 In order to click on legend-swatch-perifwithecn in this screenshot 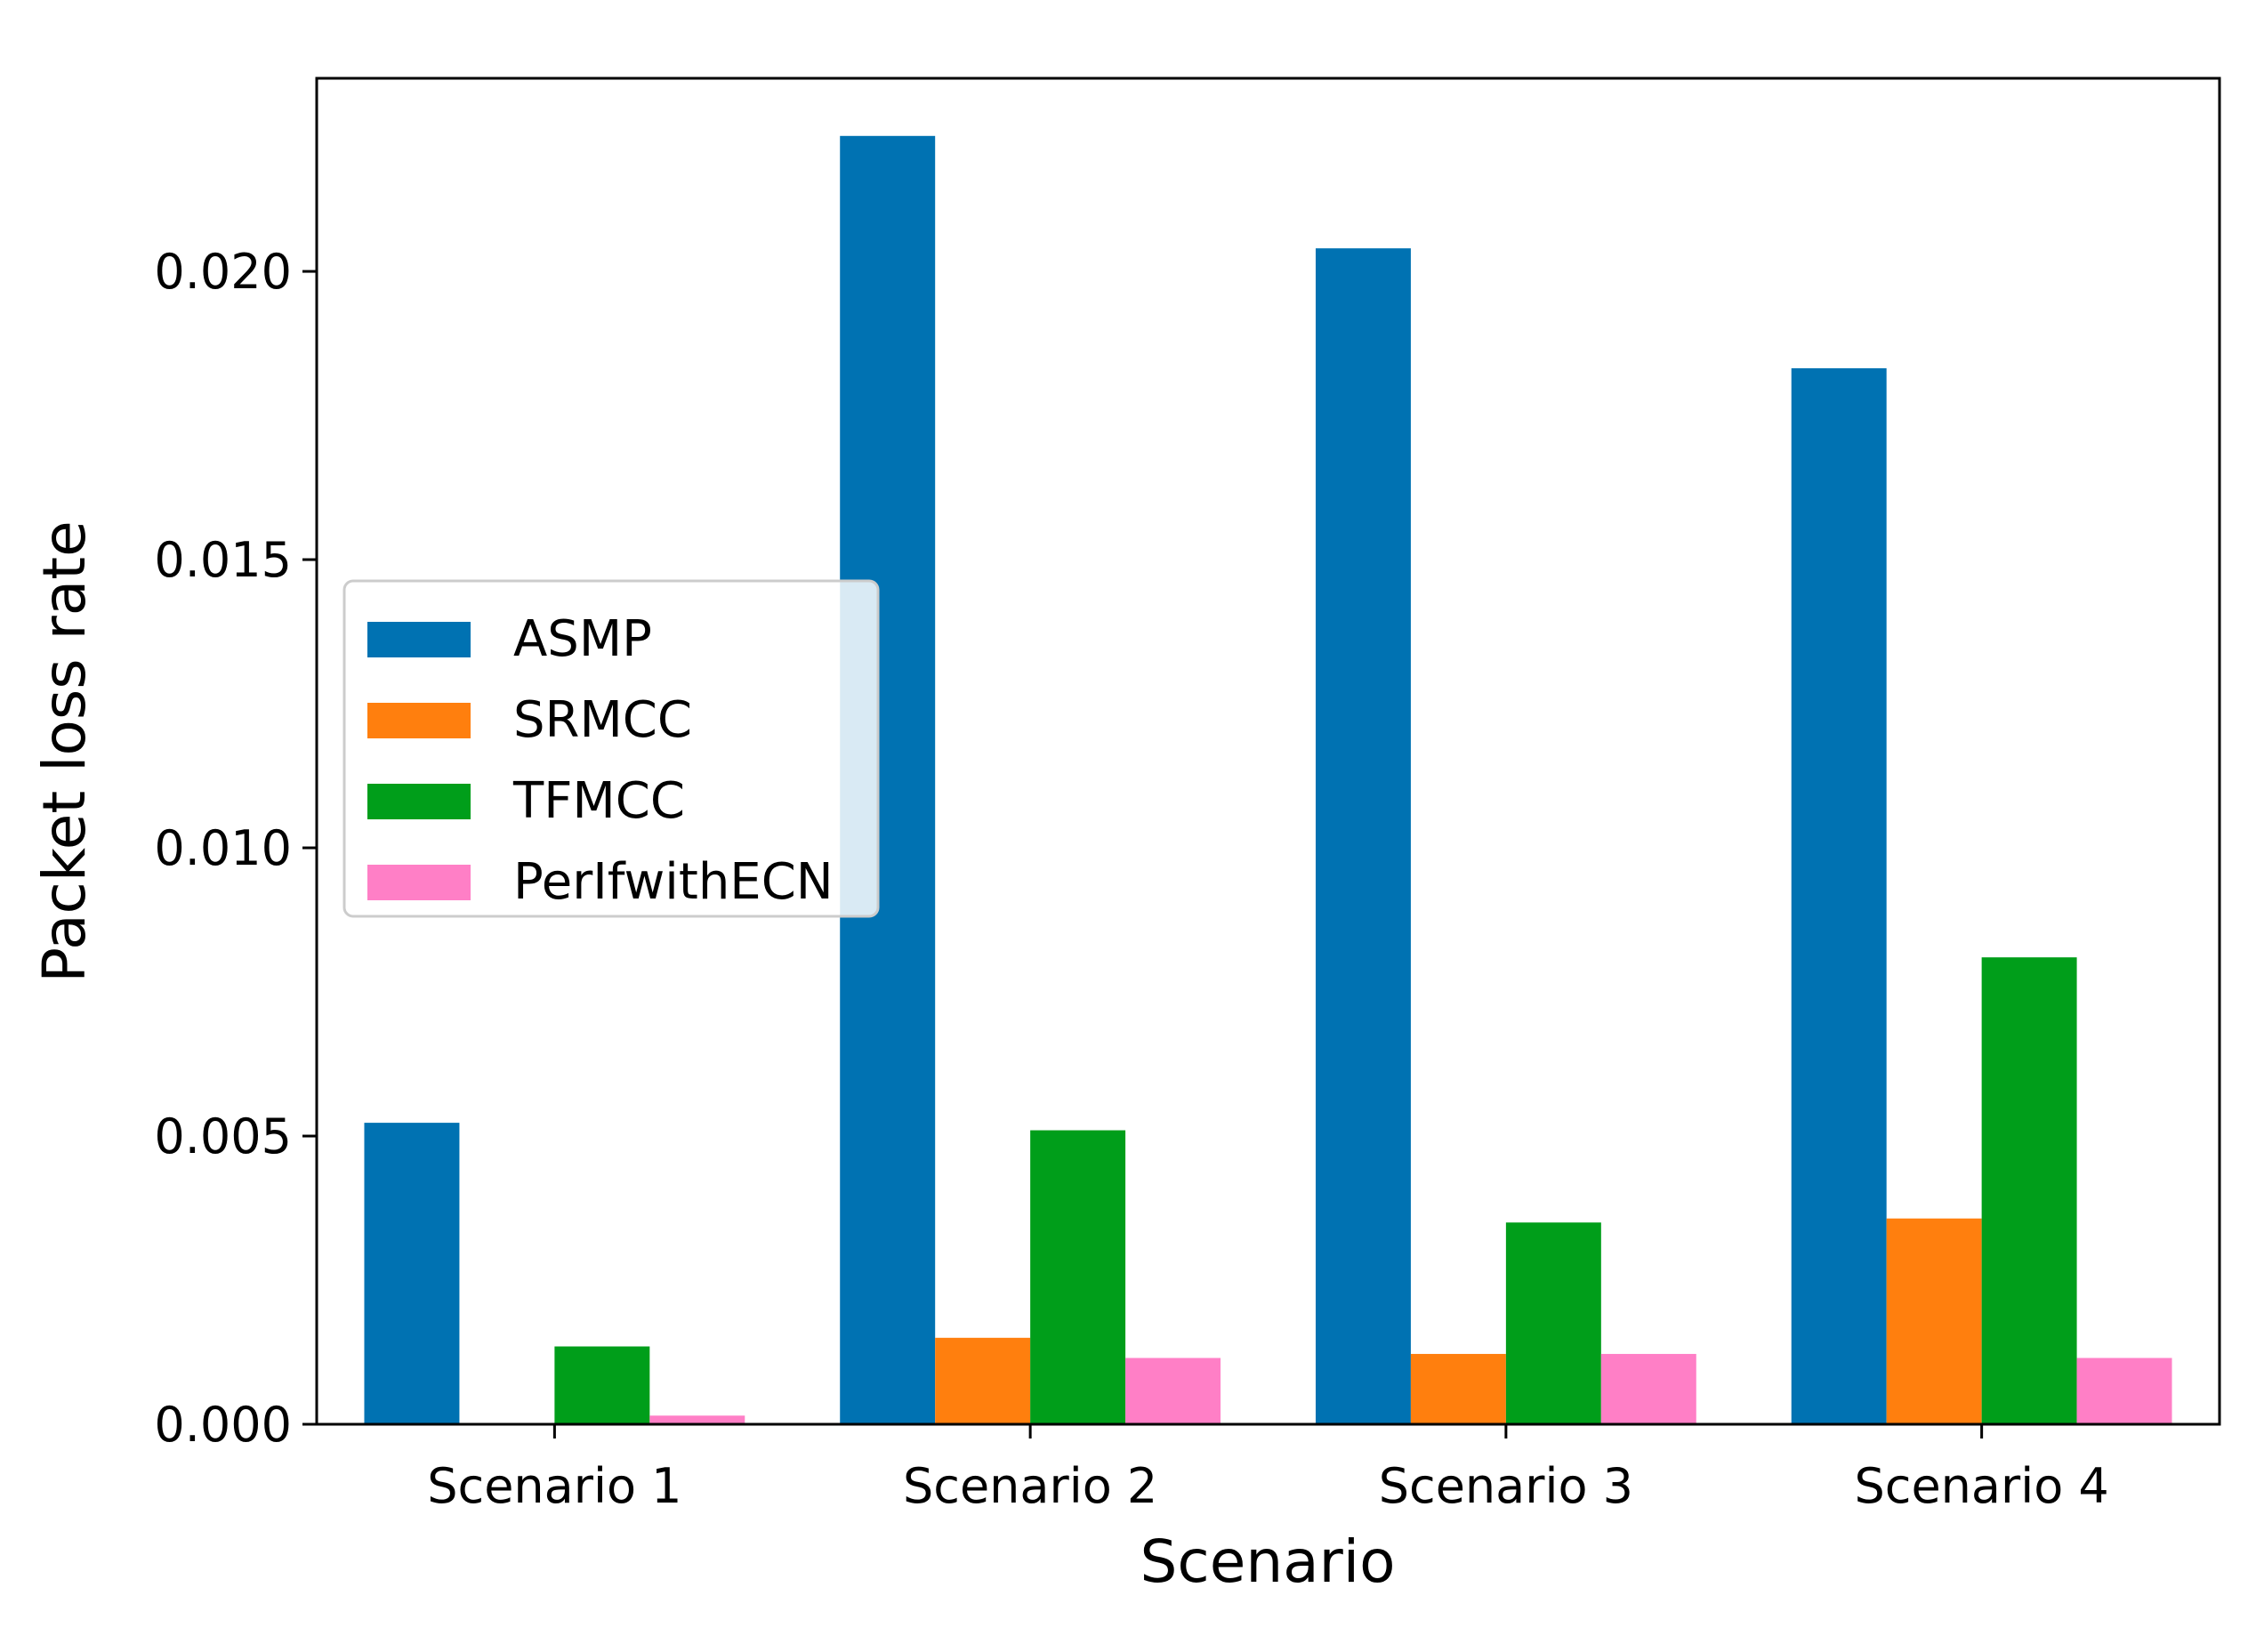, I will do `click(419, 882)`.